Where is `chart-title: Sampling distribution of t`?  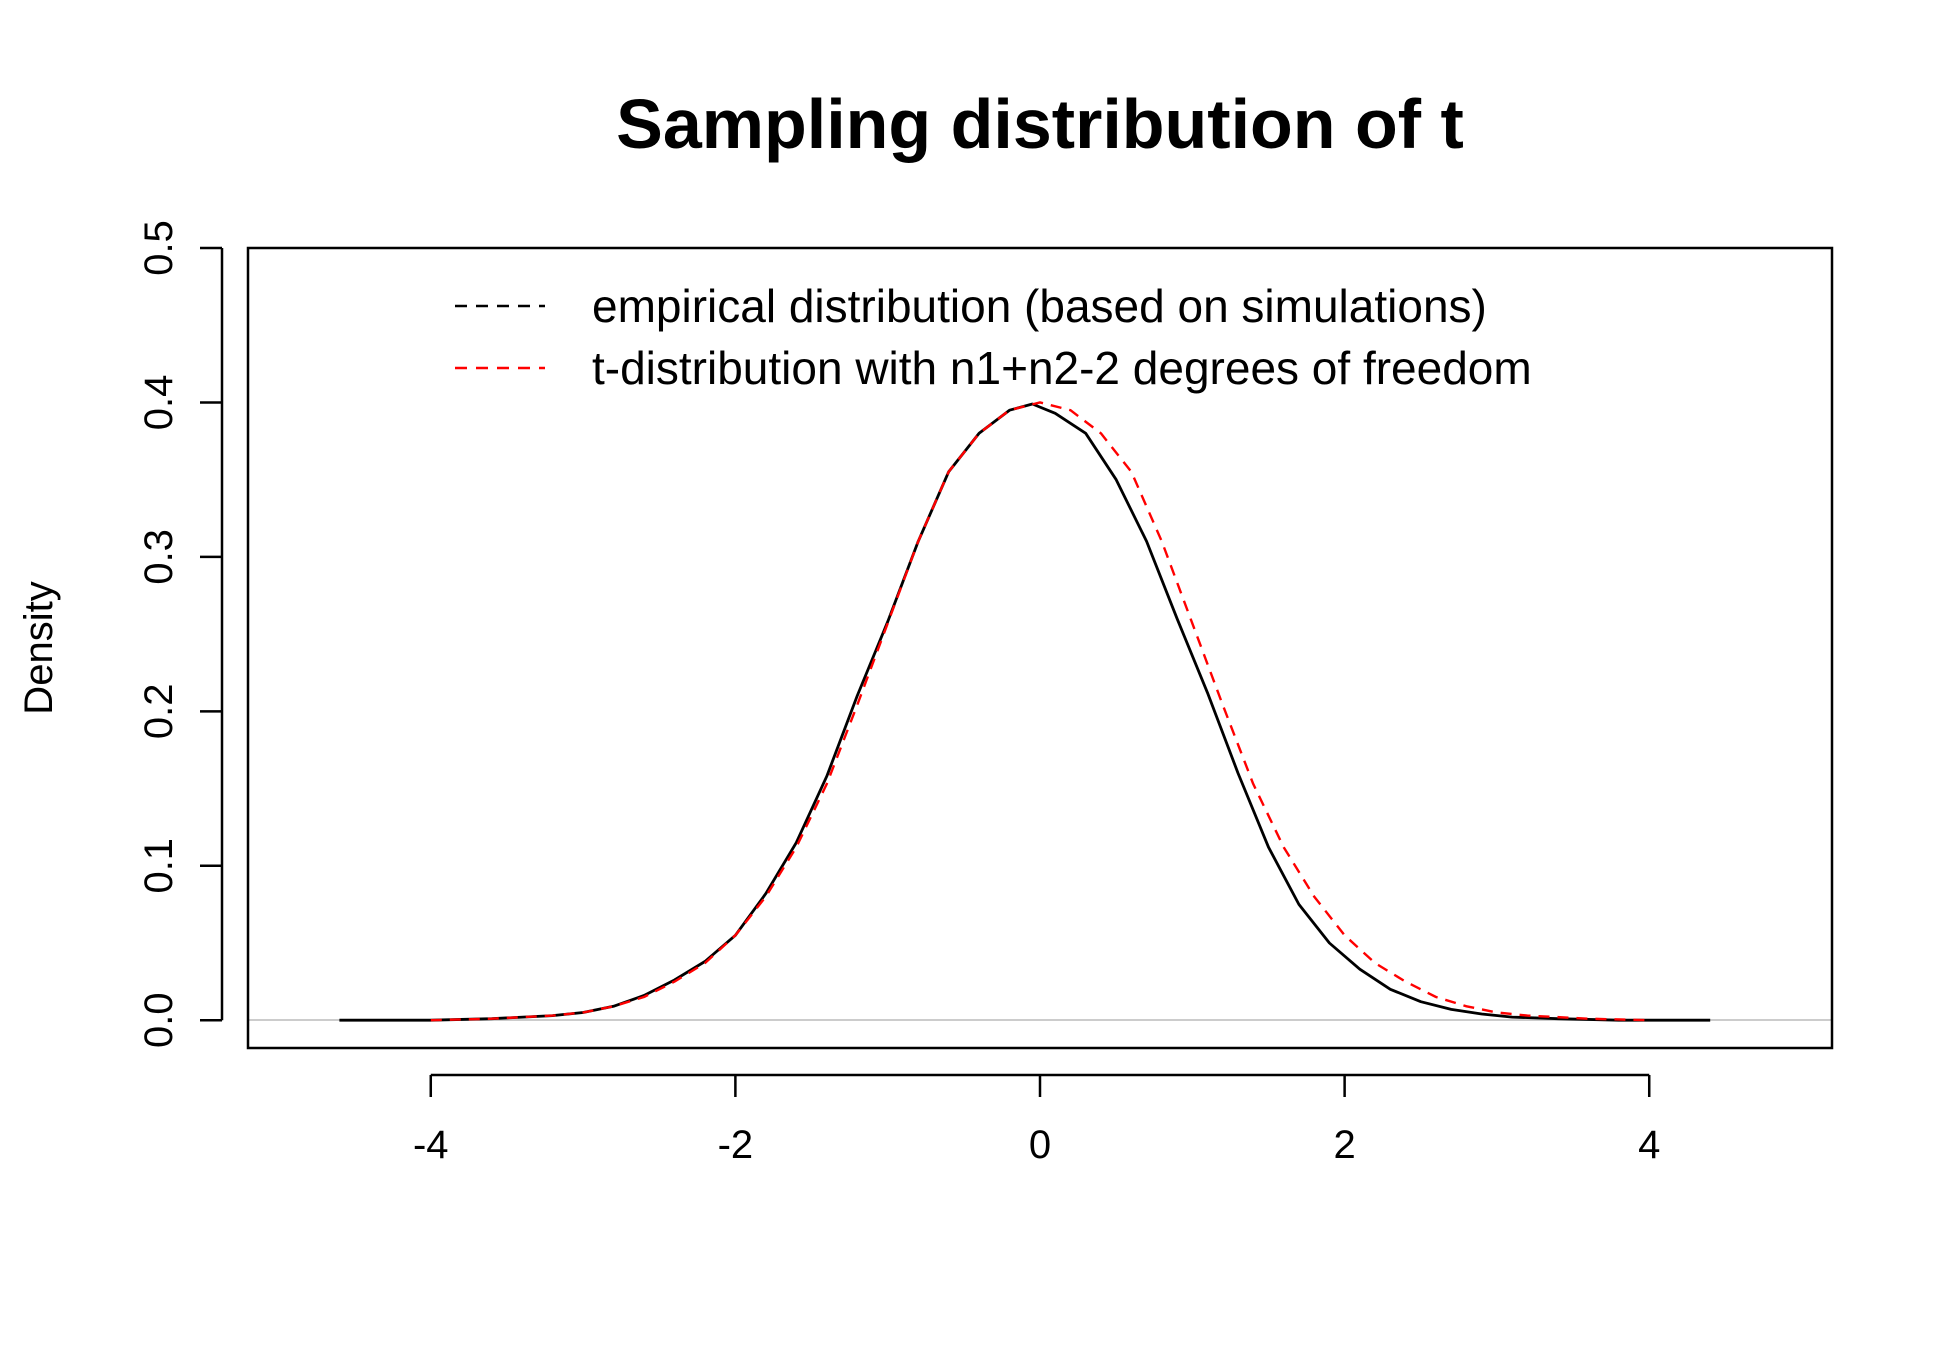
chart-title: Sampling distribution of t is located at coordinates (1040, 124).